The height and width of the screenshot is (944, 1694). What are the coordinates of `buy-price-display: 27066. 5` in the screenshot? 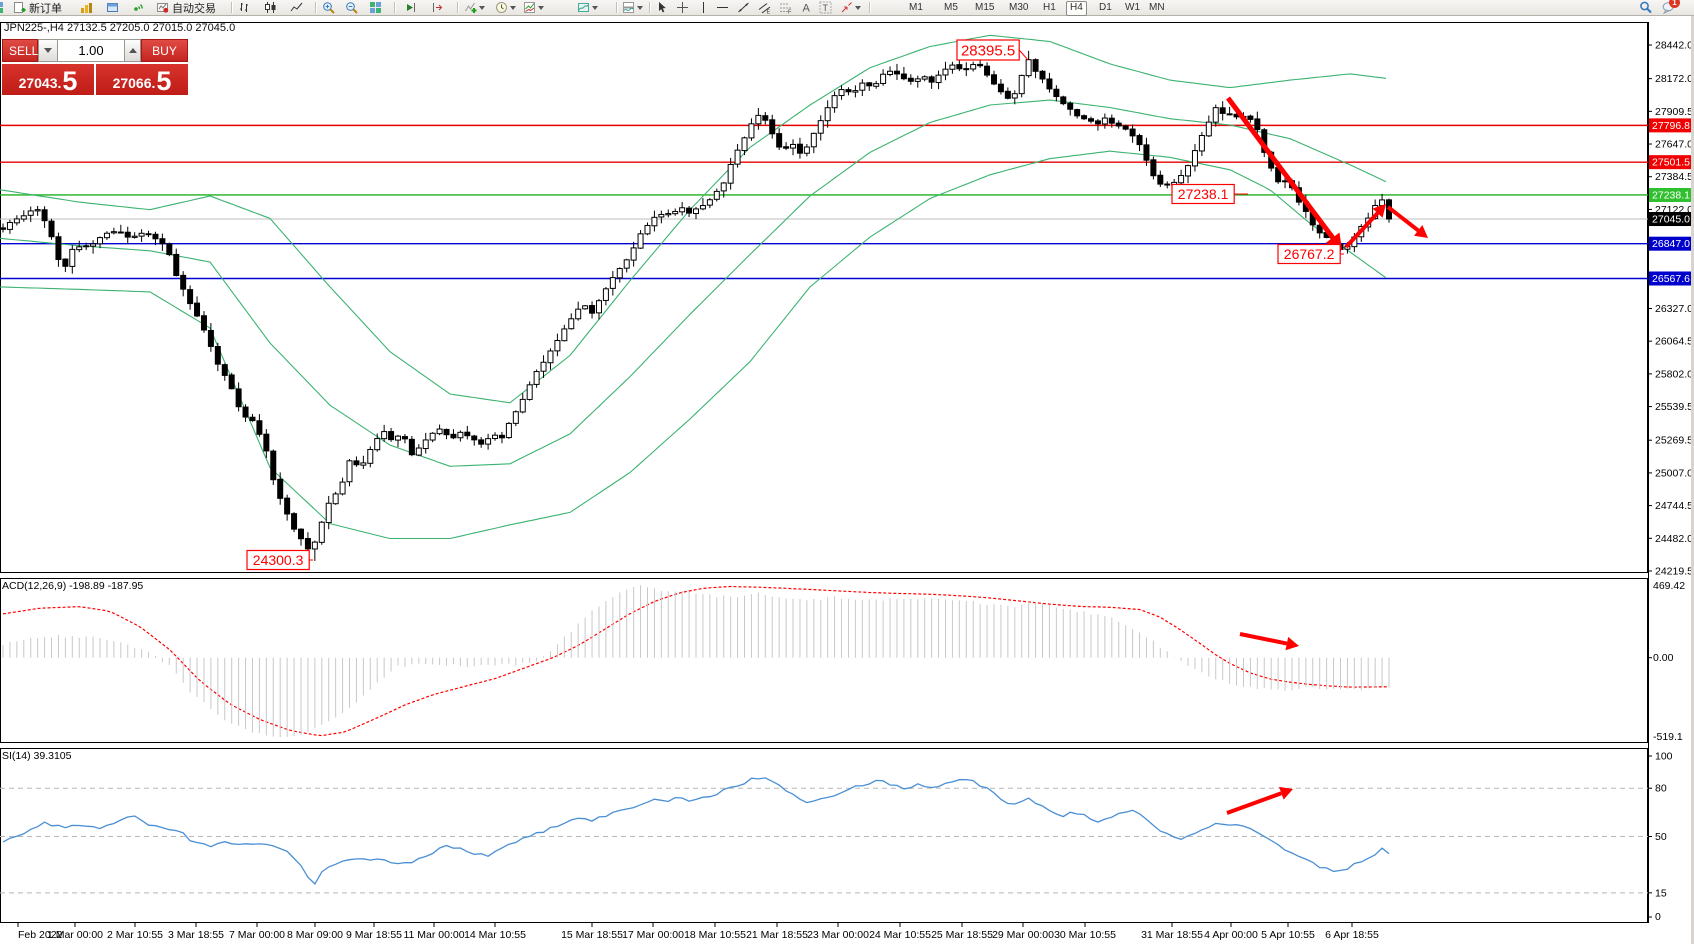 It's located at (142, 79).